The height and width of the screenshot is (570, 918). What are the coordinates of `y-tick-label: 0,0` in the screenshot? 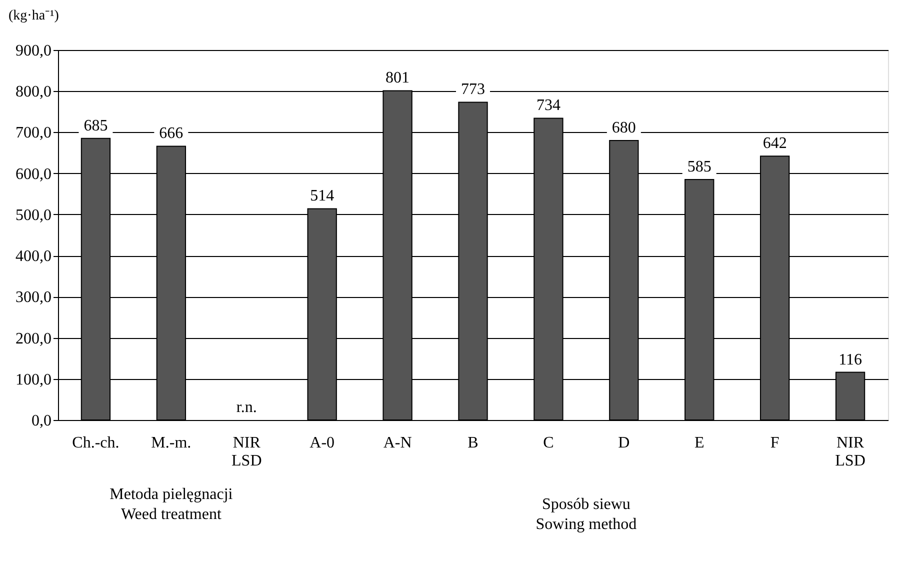 It's located at (42, 421).